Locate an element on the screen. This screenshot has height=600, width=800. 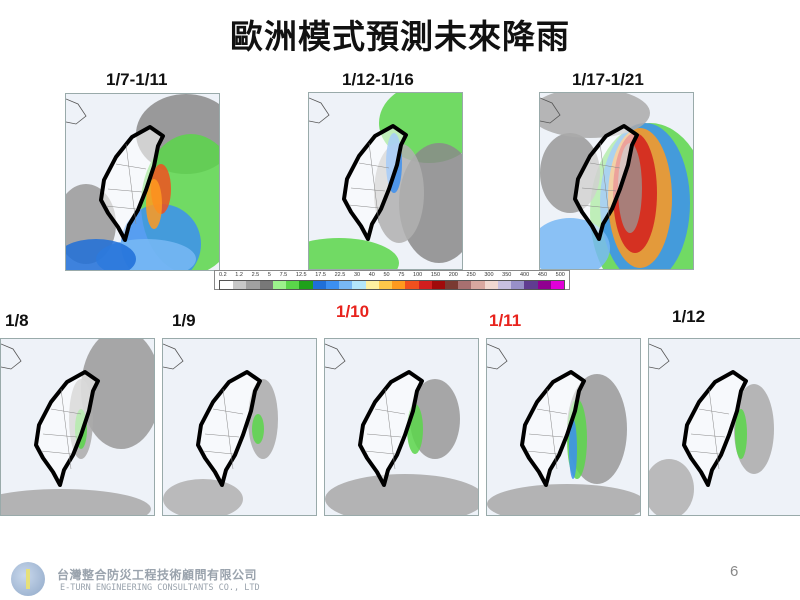
legend-tick: 150 is located at coordinates (435, 275).